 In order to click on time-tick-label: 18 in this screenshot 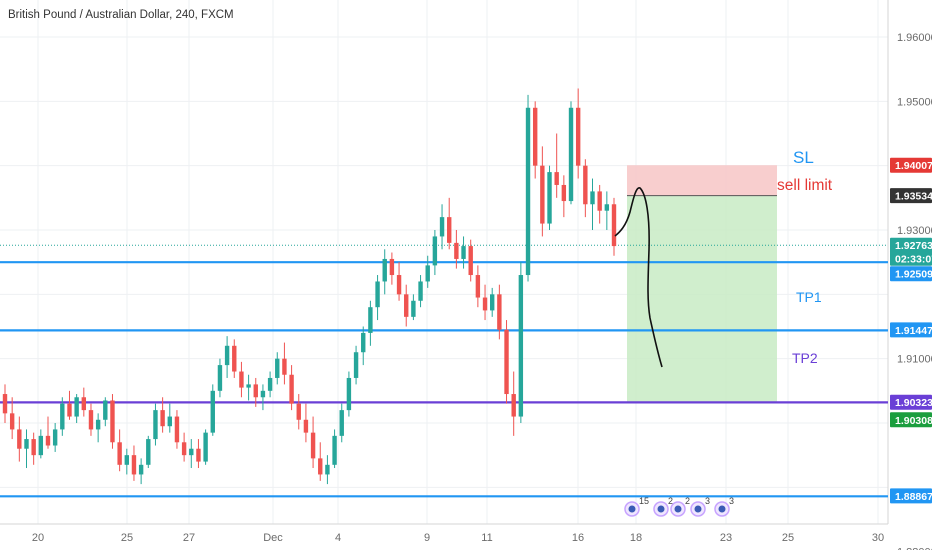, I will do `click(636, 538)`.